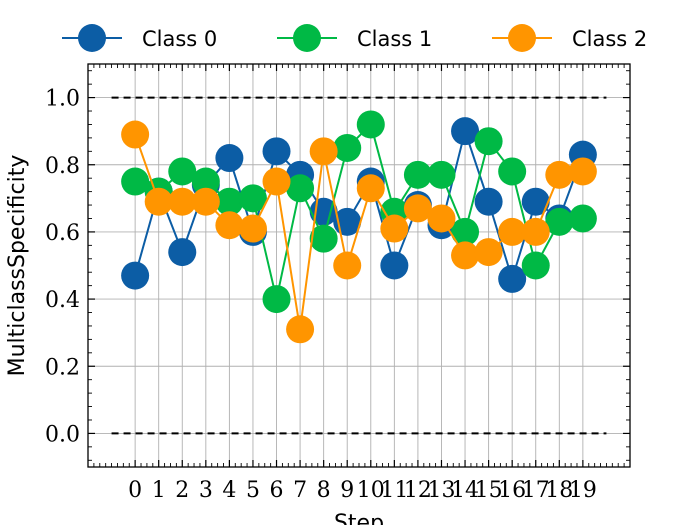 The height and width of the screenshot is (525, 700). What do you see at coordinates (300, 490) in the screenshot?
I see `x-tick-label: 7` at bounding box center [300, 490].